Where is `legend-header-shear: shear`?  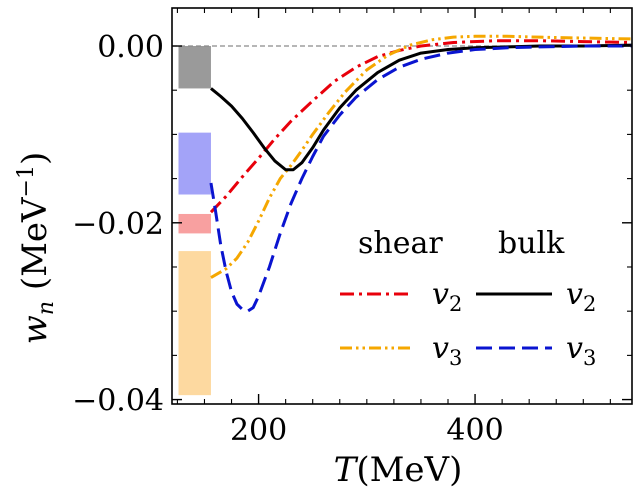 legend-header-shear: shear is located at coordinates (400, 243).